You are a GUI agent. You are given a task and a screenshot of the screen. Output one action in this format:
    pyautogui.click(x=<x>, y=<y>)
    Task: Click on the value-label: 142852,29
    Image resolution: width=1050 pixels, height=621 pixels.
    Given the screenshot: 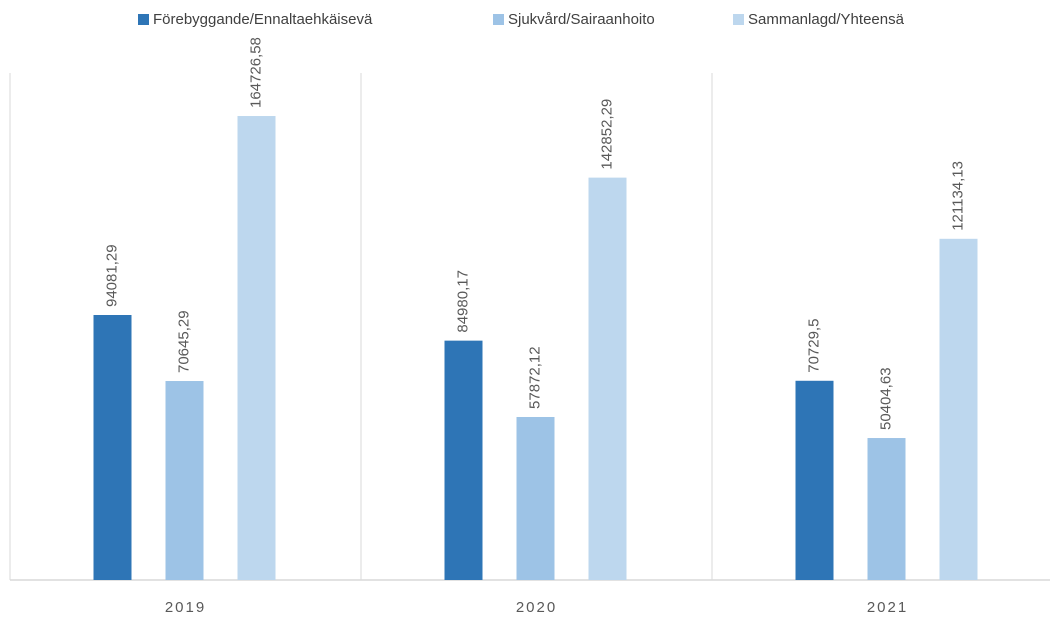 What is the action you would take?
    pyautogui.click(x=606, y=134)
    